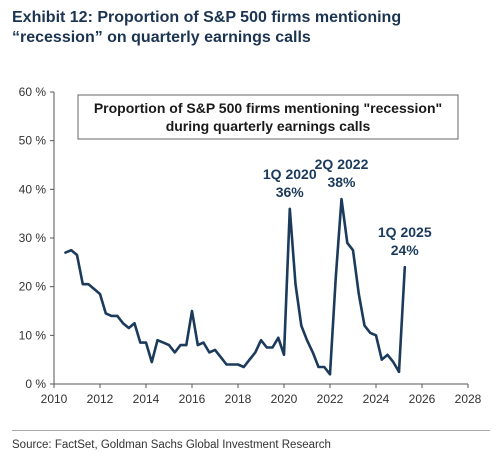 This screenshot has width=500, height=461. What do you see at coordinates (100, 399) in the screenshot?
I see `x-tick-label: 2012` at bounding box center [100, 399].